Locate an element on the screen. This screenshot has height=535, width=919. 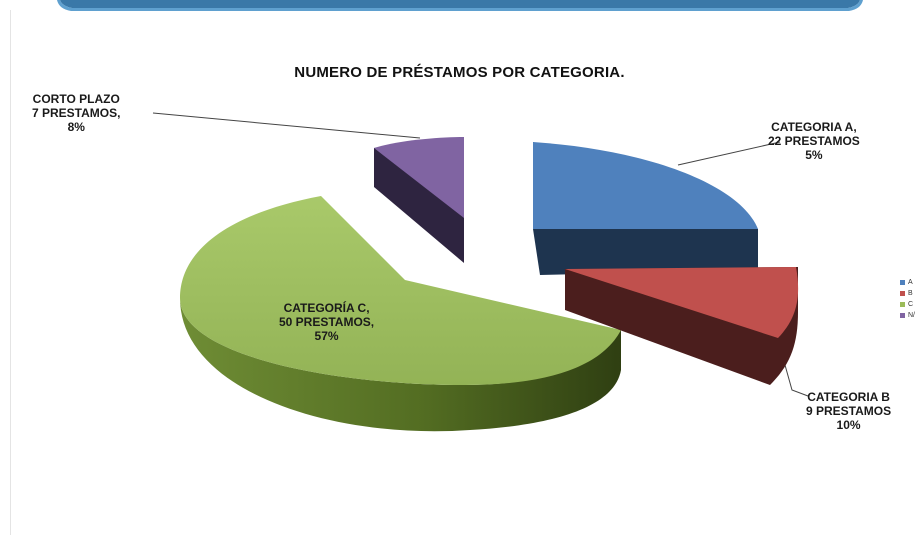
label-corto-plazo: CORTO PLAZO 7 PRESTAMOS, 8% is located at coordinates (76, 113).